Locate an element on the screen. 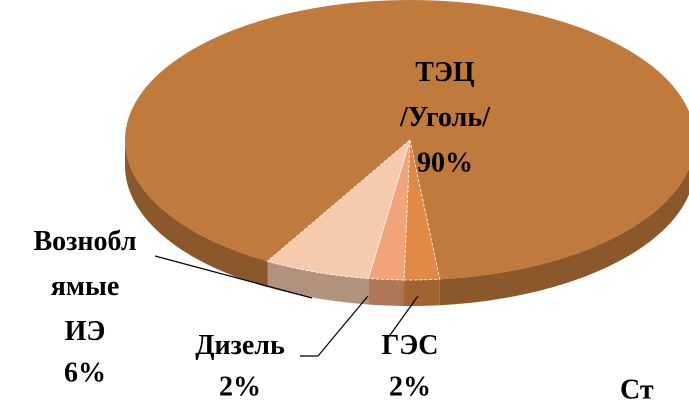 Image resolution: width=689 pixels, height=408 pixels. label-line: ямые is located at coordinates (85, 286).